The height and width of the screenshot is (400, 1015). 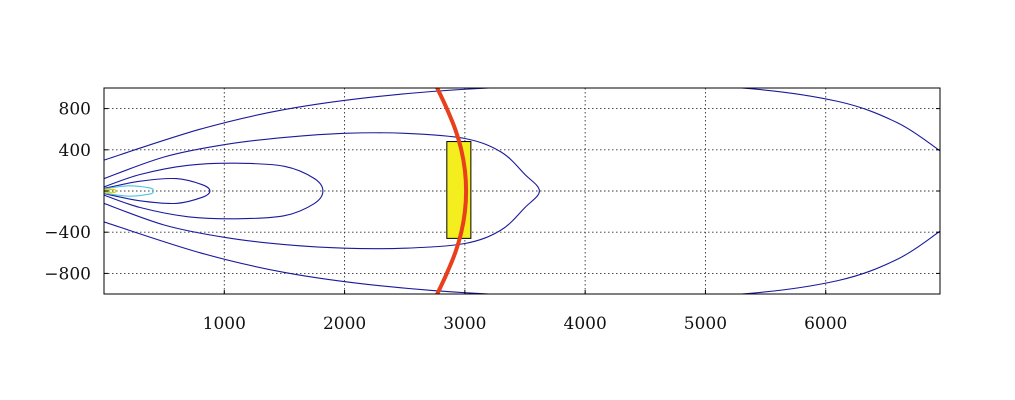 What do you see at coordinates (75, 110) in the screenshot?
I see `y-tick-label: 800` at bounding box center [75, 110].